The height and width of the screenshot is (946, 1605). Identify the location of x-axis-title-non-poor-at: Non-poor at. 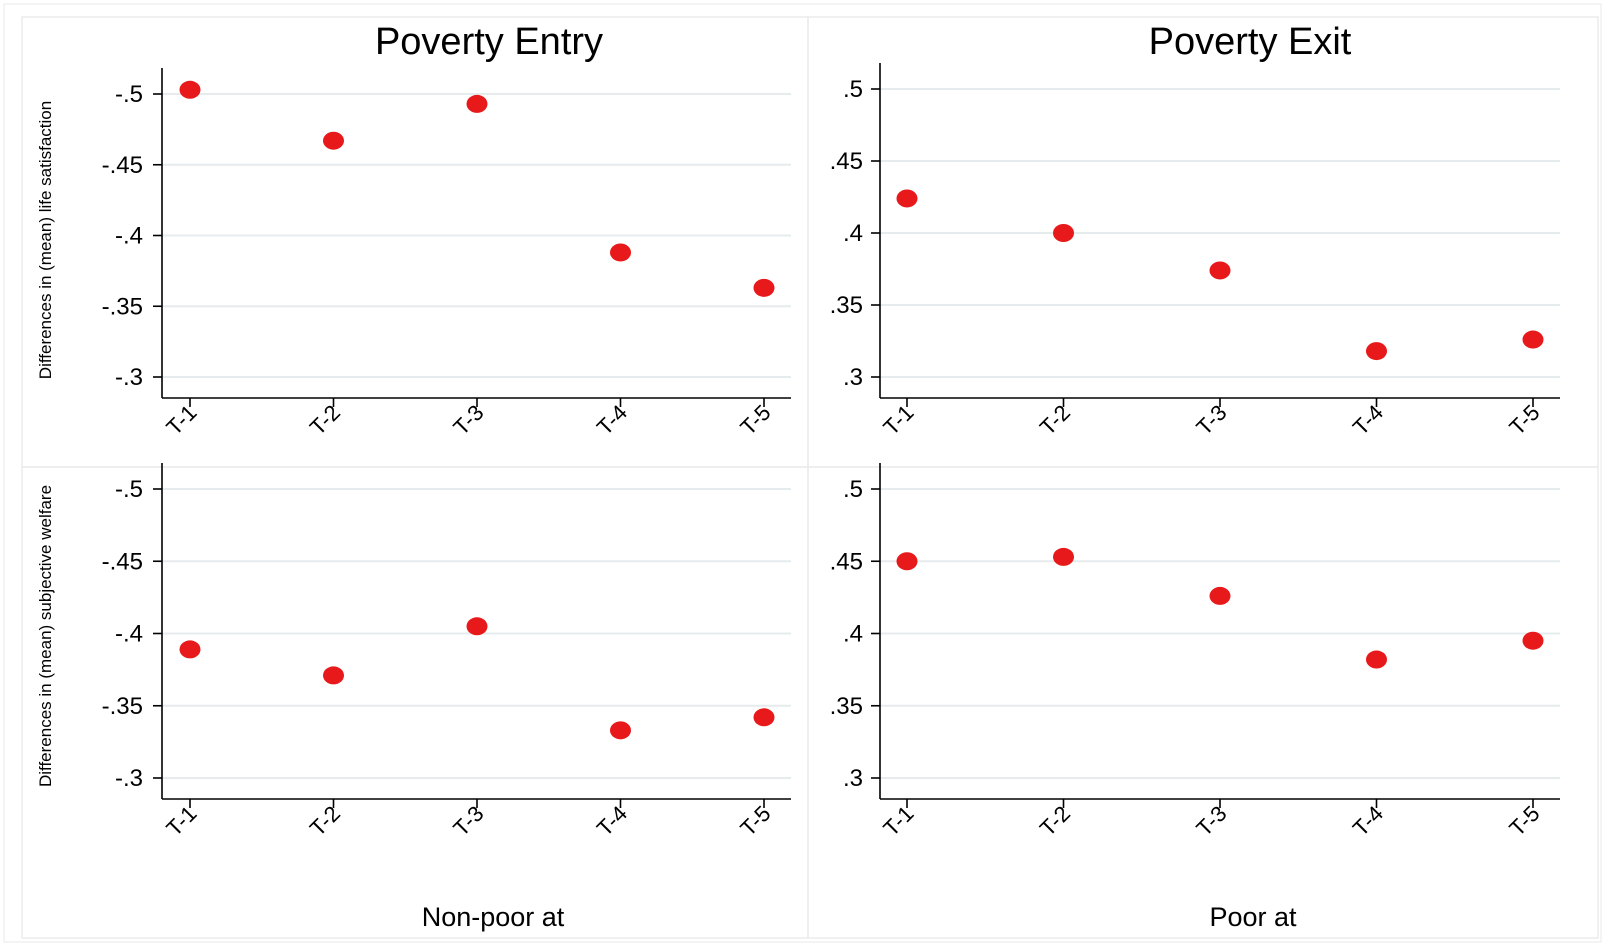
(493, 917).